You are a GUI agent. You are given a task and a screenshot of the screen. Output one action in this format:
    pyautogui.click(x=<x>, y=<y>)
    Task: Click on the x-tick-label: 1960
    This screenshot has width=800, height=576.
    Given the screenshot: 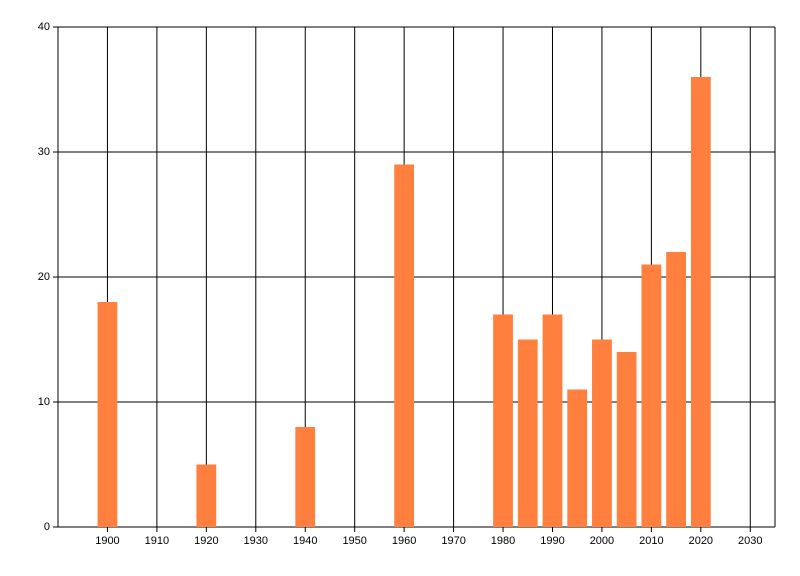 What is the action you would take?
    pyautogui.click(x=404, y=541)
    